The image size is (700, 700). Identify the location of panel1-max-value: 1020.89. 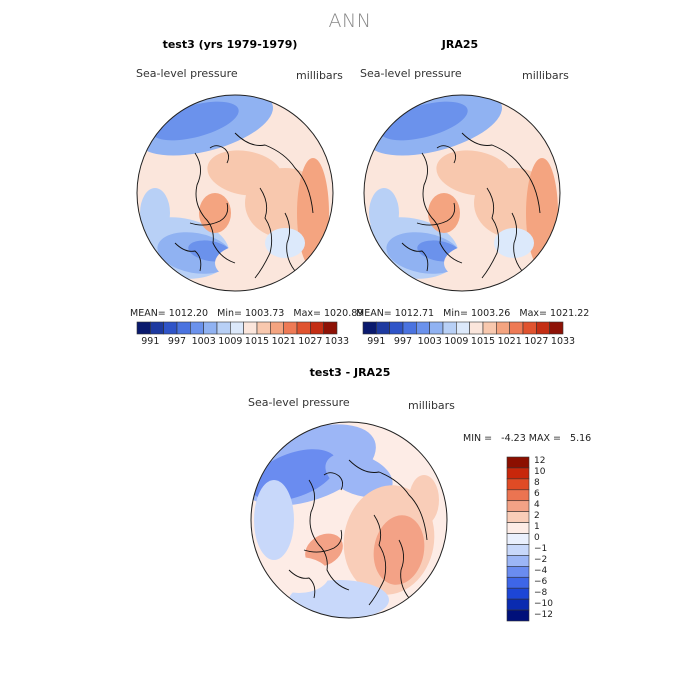
(344, 313).